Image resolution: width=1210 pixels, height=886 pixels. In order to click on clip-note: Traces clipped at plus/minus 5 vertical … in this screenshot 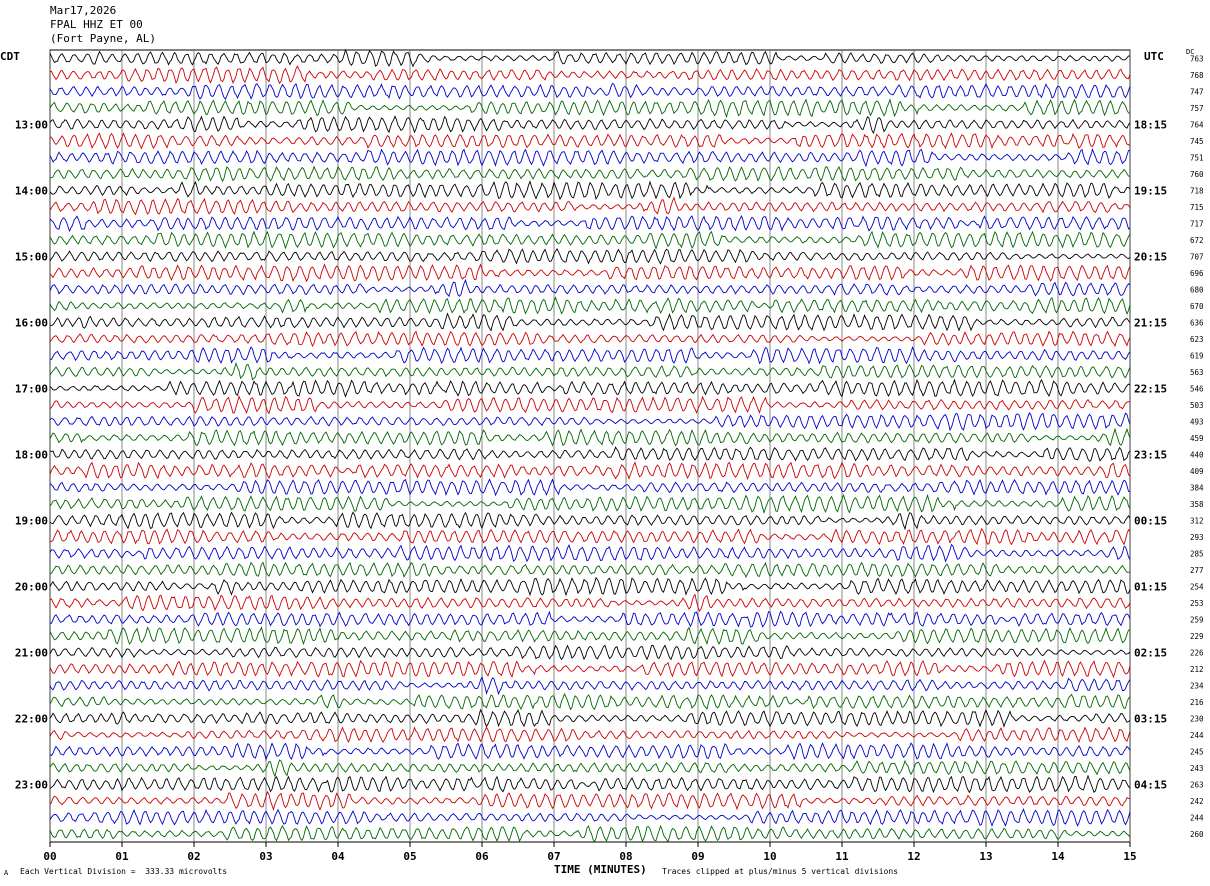, I will do `click(780, 871)`.